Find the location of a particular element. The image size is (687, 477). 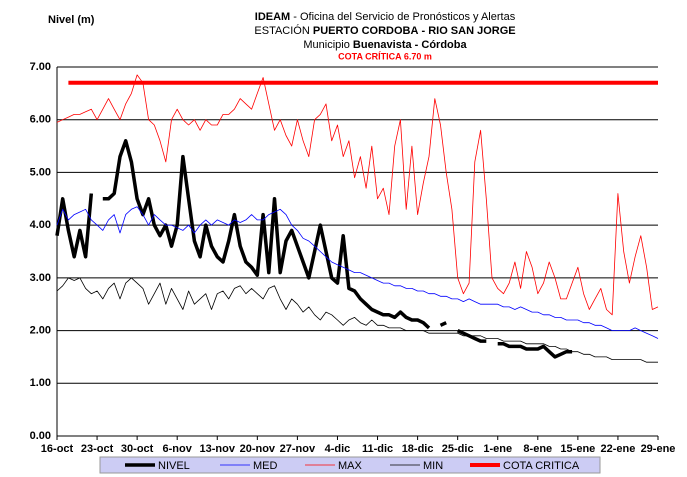

legend-label: MED is located at coordinates (265, 466).